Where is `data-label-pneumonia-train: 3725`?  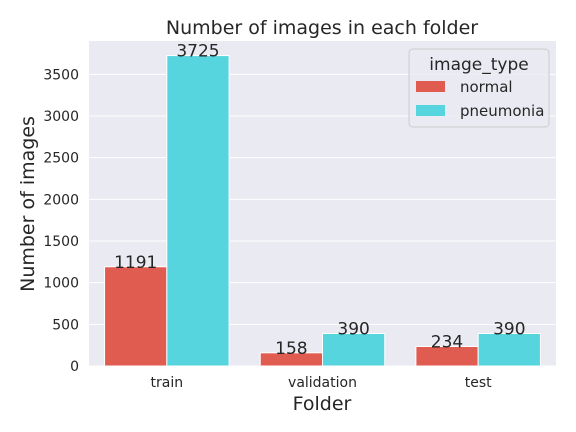
data-label-pneumonia-train: 3725 is located at coordinates (197, 52).